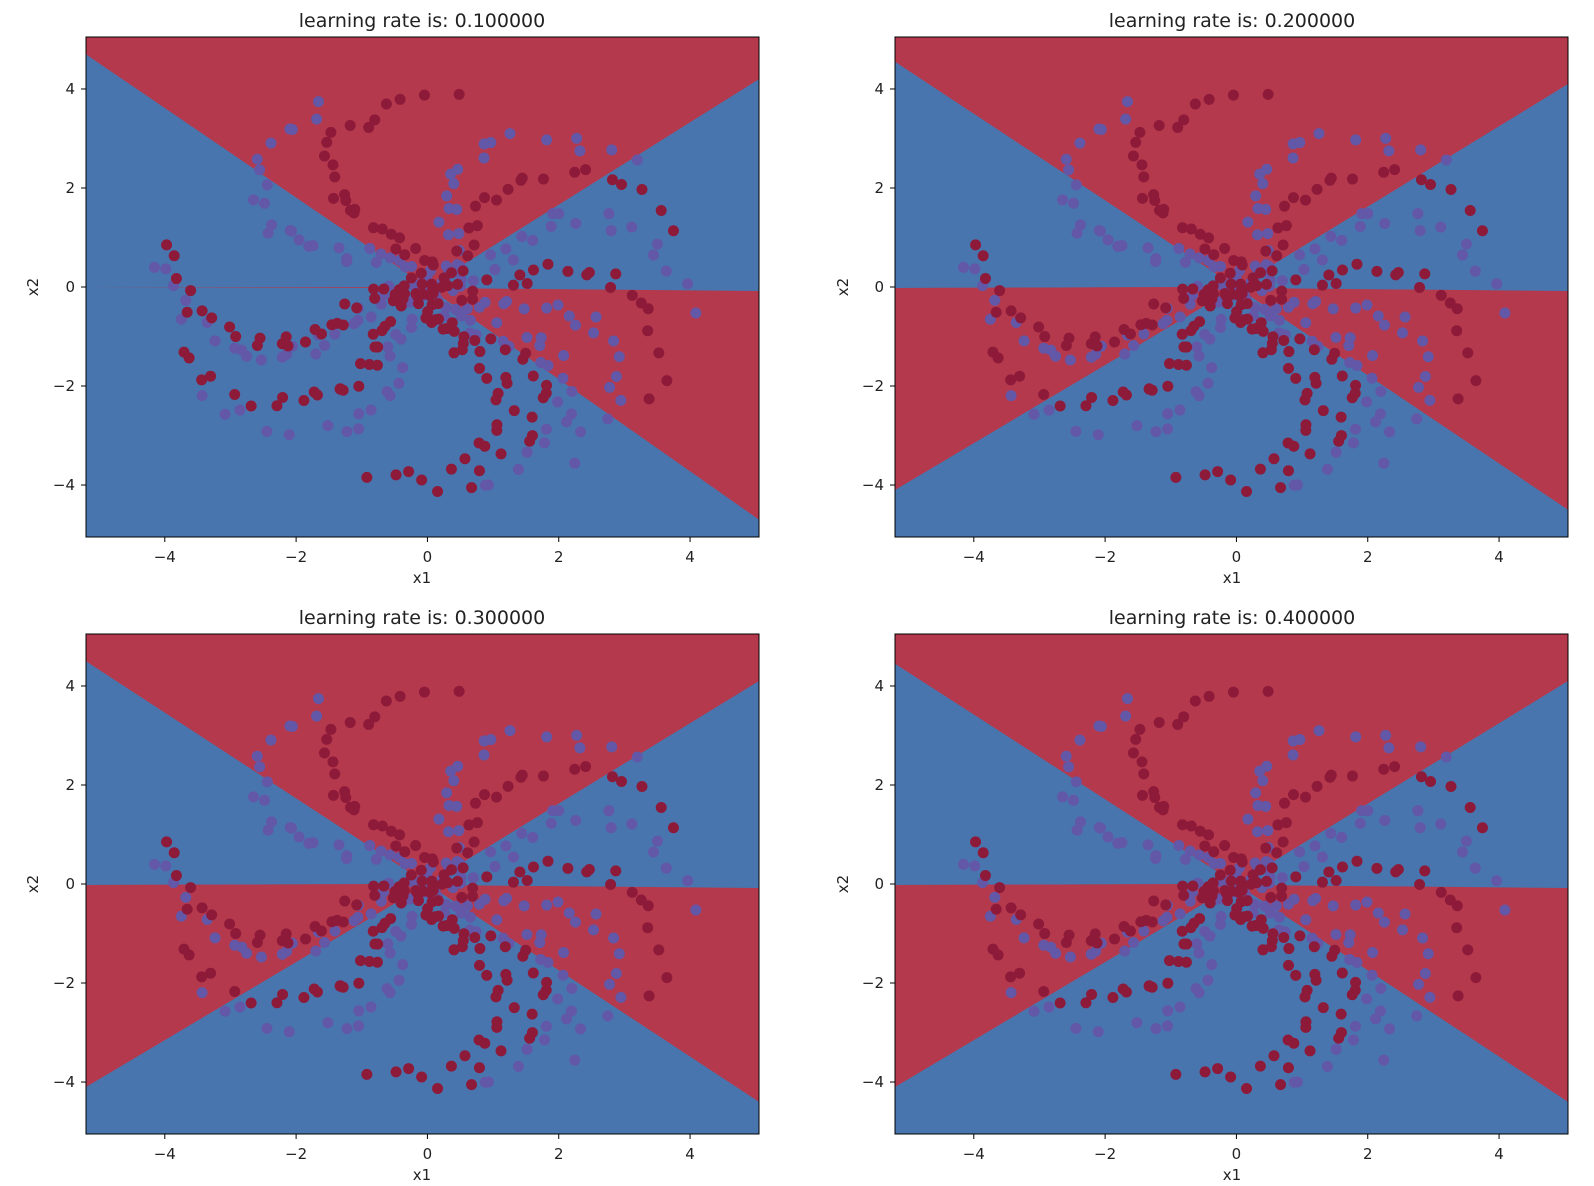 The width and height of the screenshot is (1594, 1186). What do you see at coordinates (296, 1154) in the screenshot?
I see `subplot-3-xtick-label-2: −2` at bounding box center [296, 1154].